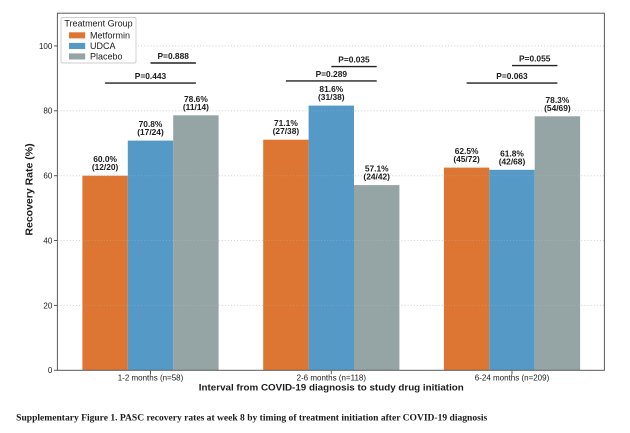  What do you see at coordinates (286, 131) in the screenshot?
I see `svg-text: (27/38)` at bounding box center [286, 131].